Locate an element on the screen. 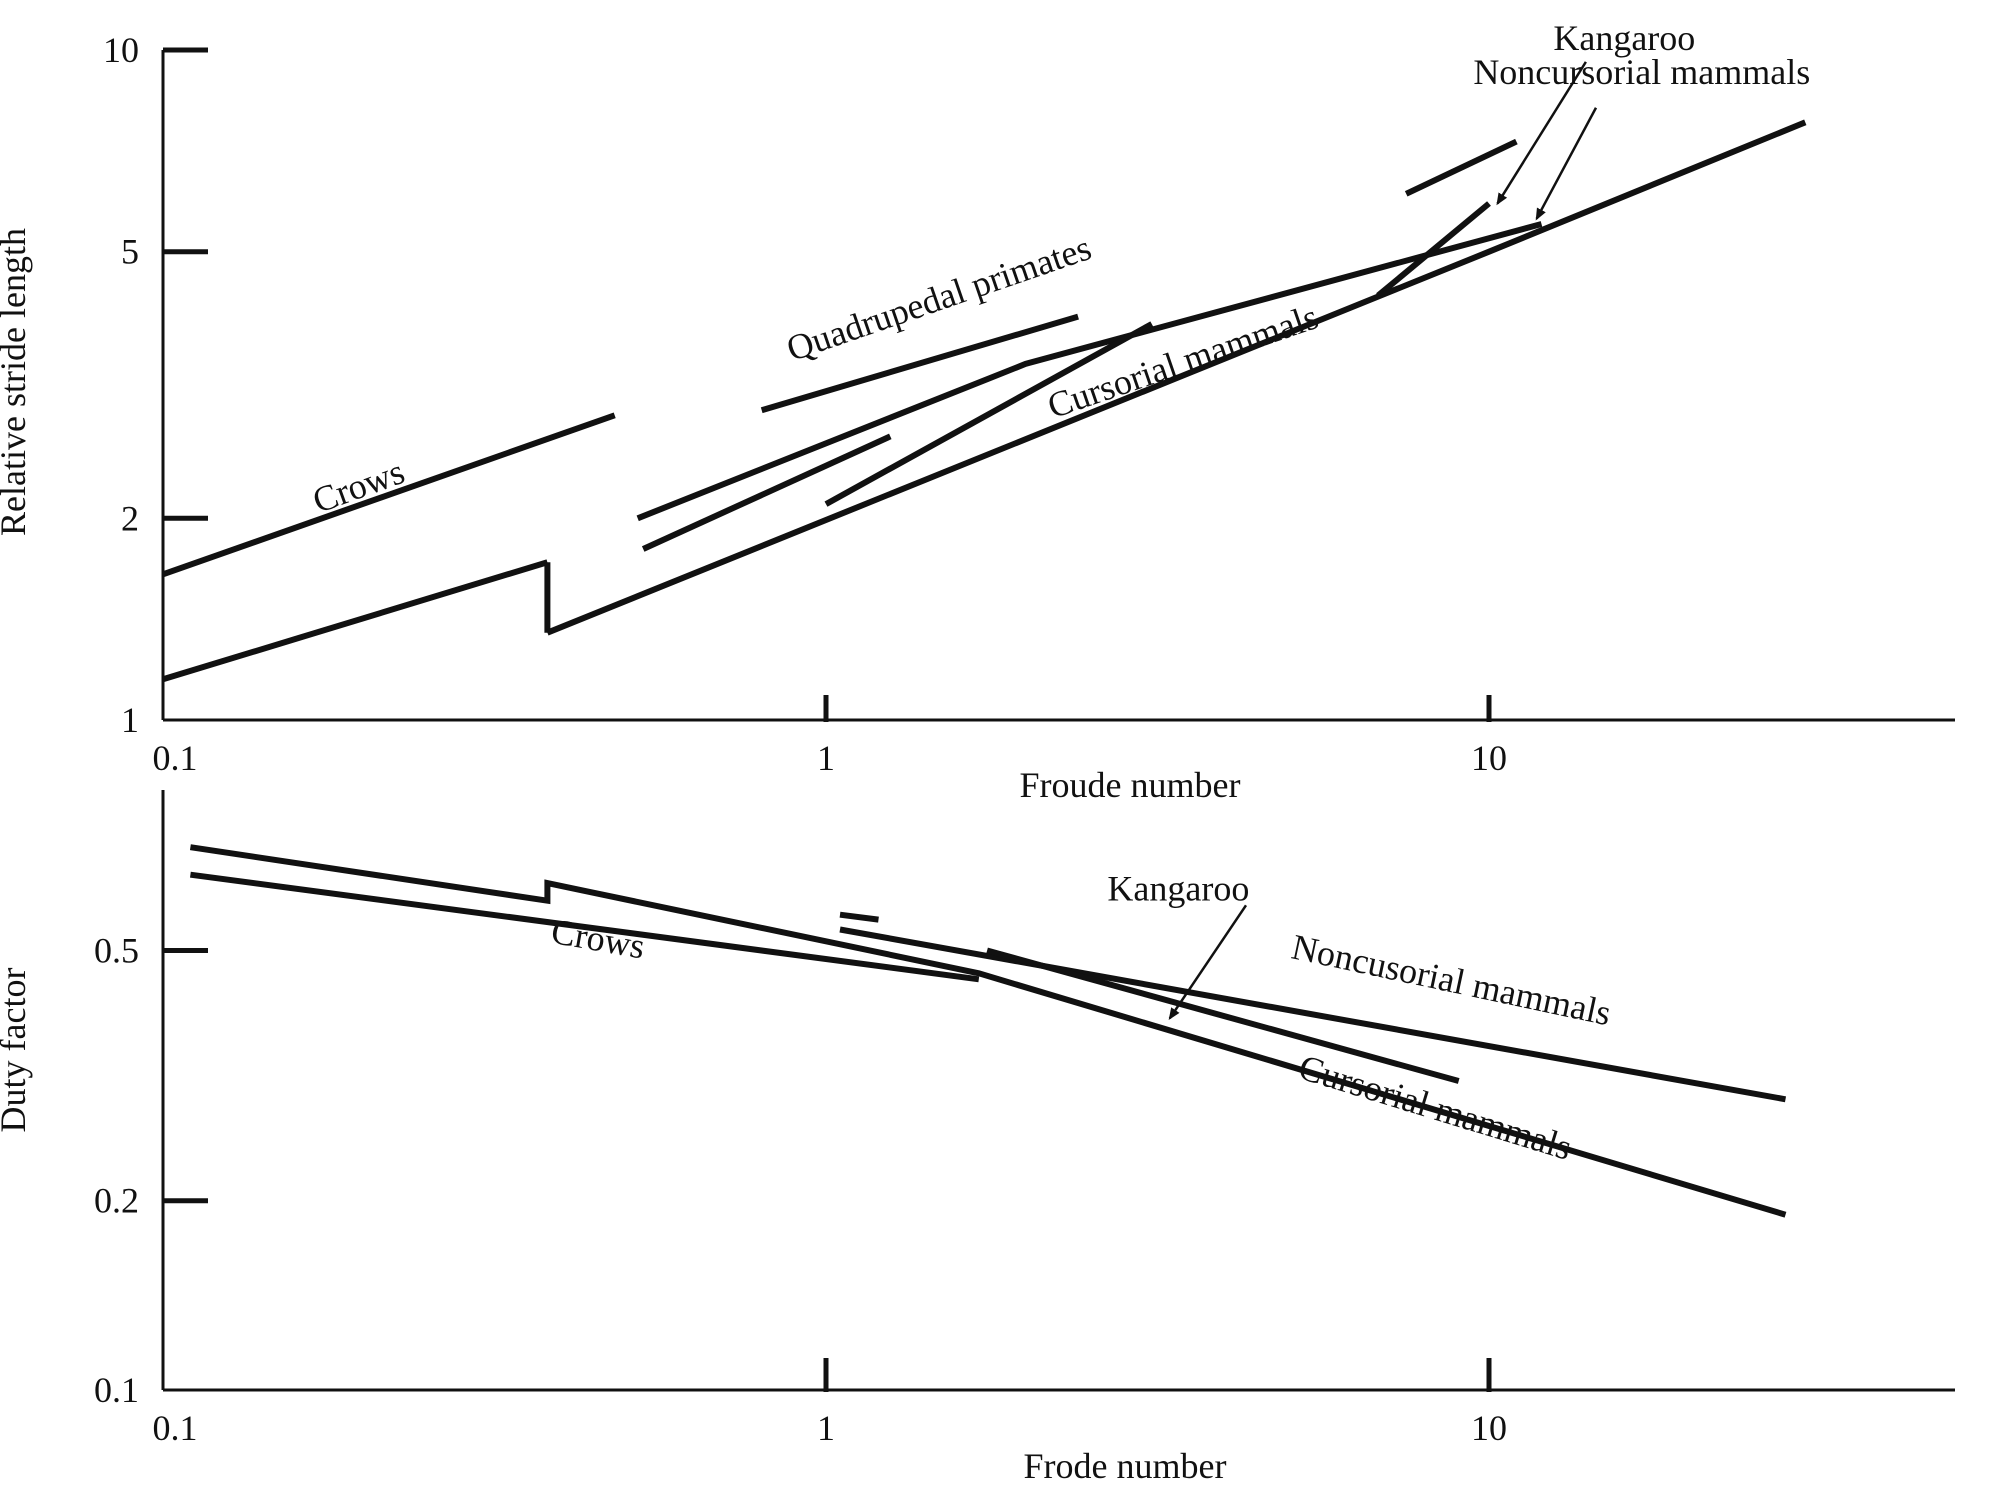  stride-x-tick-label-1: 1 is located at coordinates (826, 758).